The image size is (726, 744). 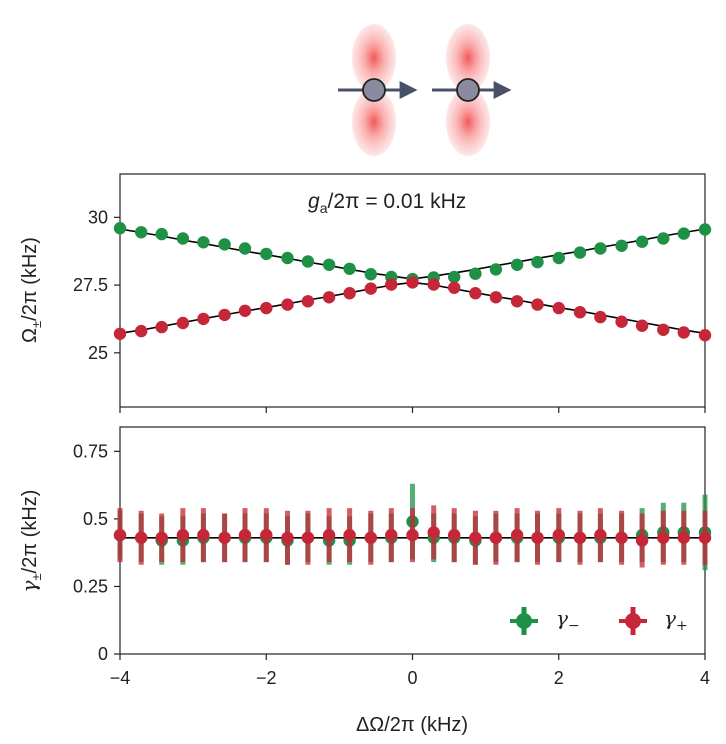 What do you see at coordinates (676, 620) in the screenshot?
I see `legend-label: γ+` at bounding box center [676, 620].